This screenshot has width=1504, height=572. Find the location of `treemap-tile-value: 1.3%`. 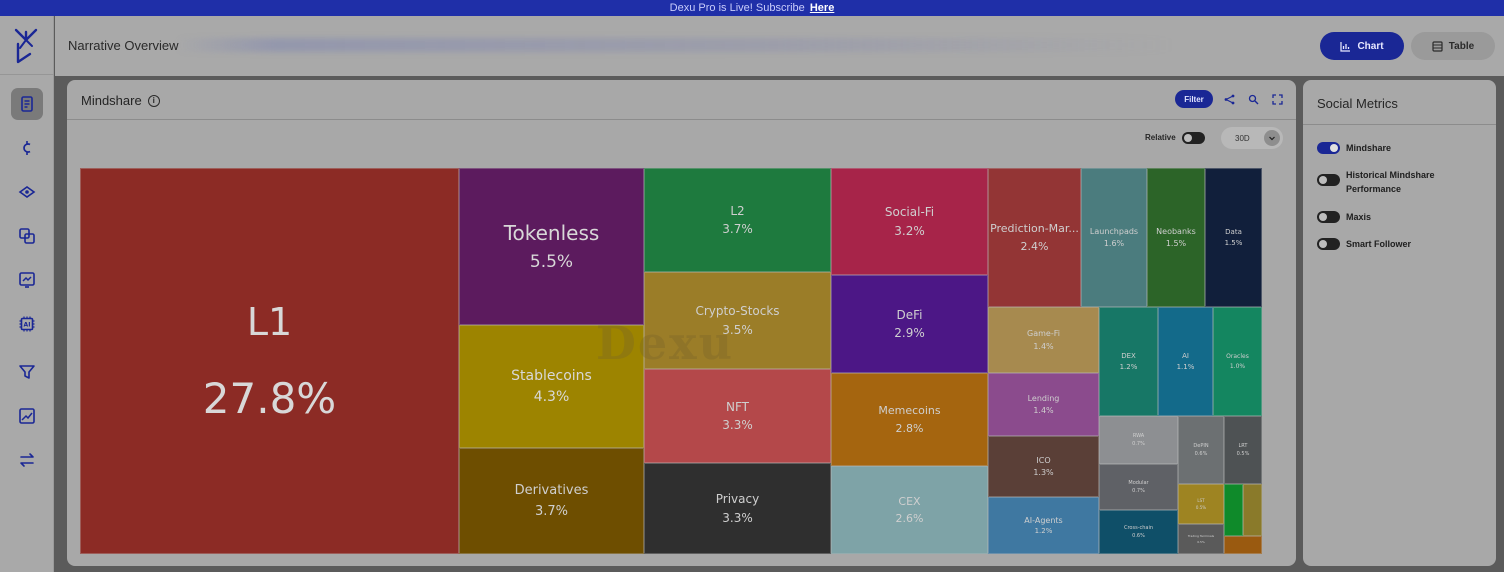

treemap-tile-value: 1.3% is located at coordinates (1043, 473).